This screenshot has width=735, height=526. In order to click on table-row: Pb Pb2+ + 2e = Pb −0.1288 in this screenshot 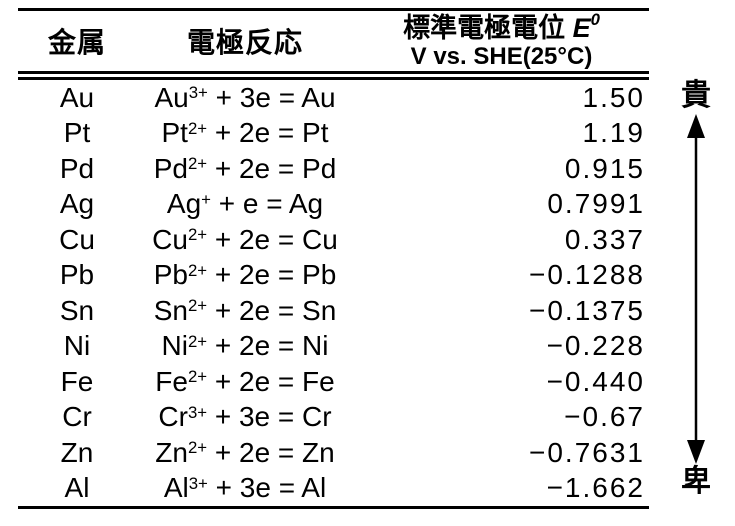, I will do `click(333, 276)`.